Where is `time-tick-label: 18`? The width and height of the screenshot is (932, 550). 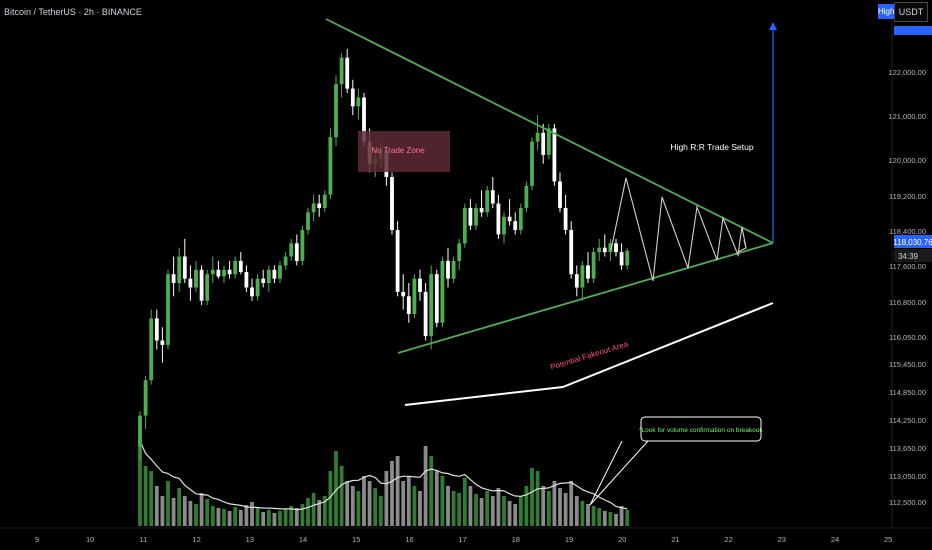 time-tick-label: 18 is located at coordinates (516, 539).